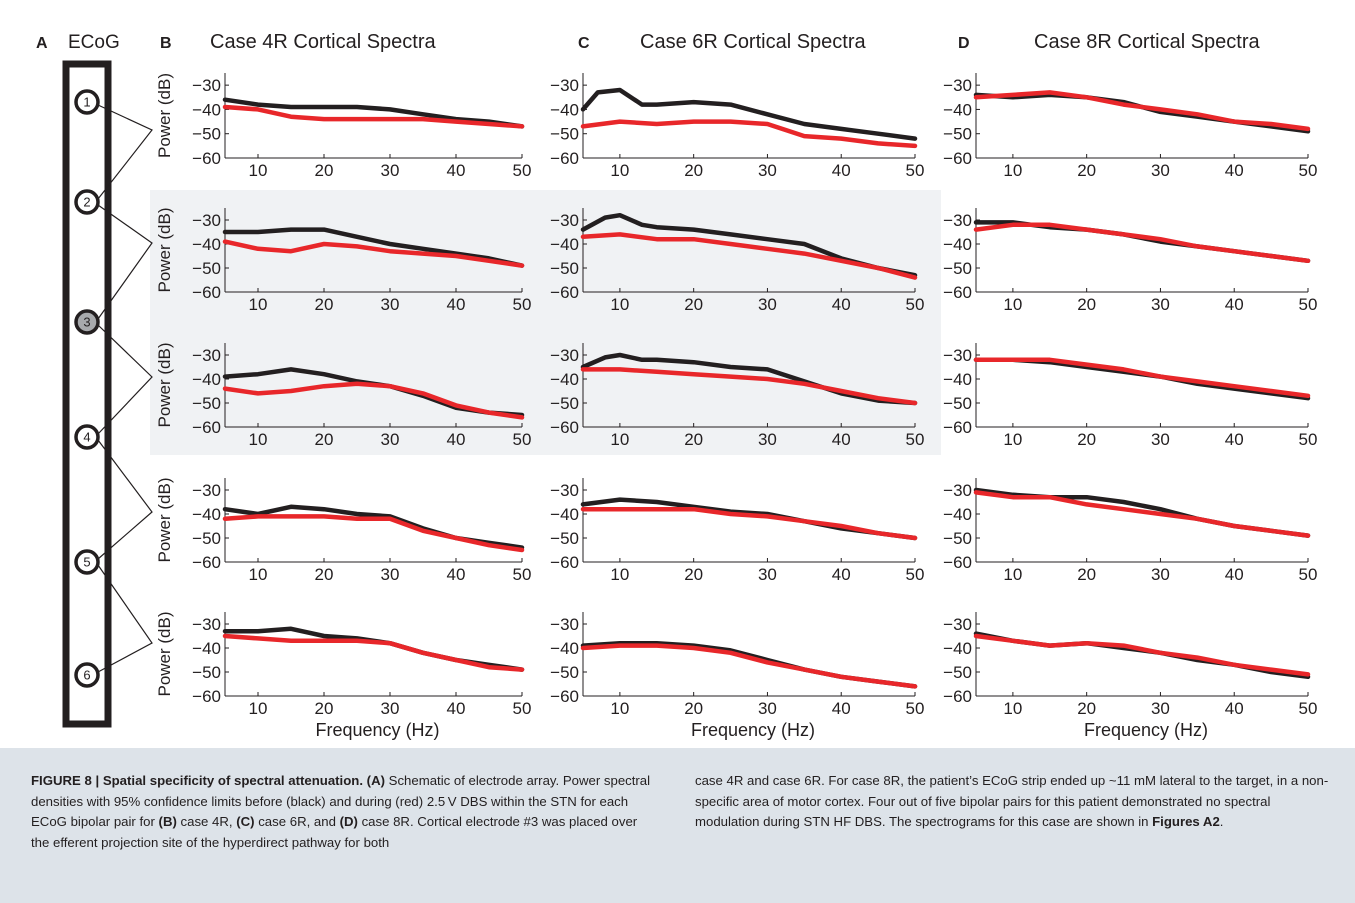  I want to click on plot-case-8R-row-1: −30 −40 −50 −60 10 20 30 40 50, so click(1130, 126).